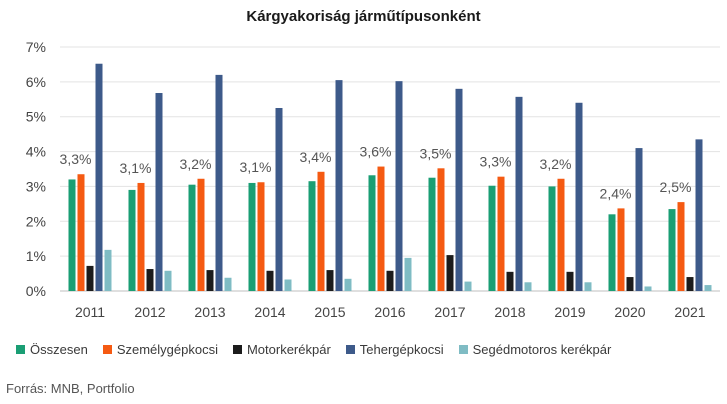  Describe the element at coordinates (36, 256) in the screenshot. I see `y-tick-label: 1%` at that location.